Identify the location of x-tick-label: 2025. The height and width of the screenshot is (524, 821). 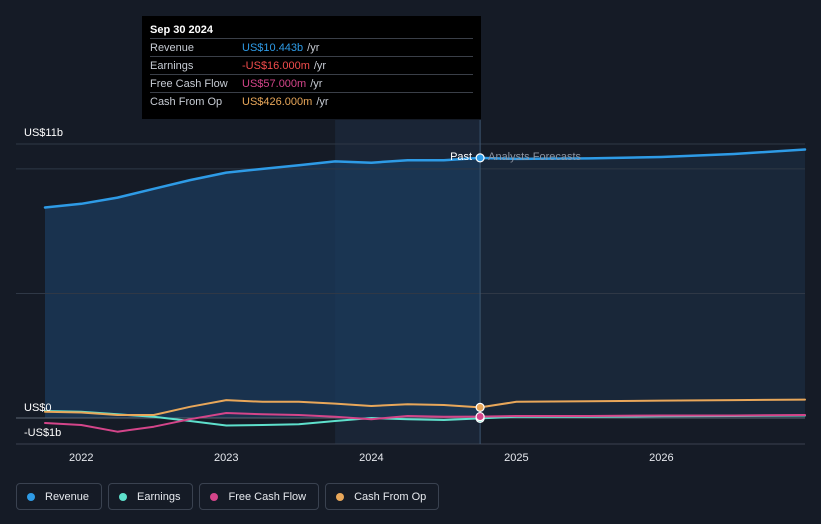
(516, 458).